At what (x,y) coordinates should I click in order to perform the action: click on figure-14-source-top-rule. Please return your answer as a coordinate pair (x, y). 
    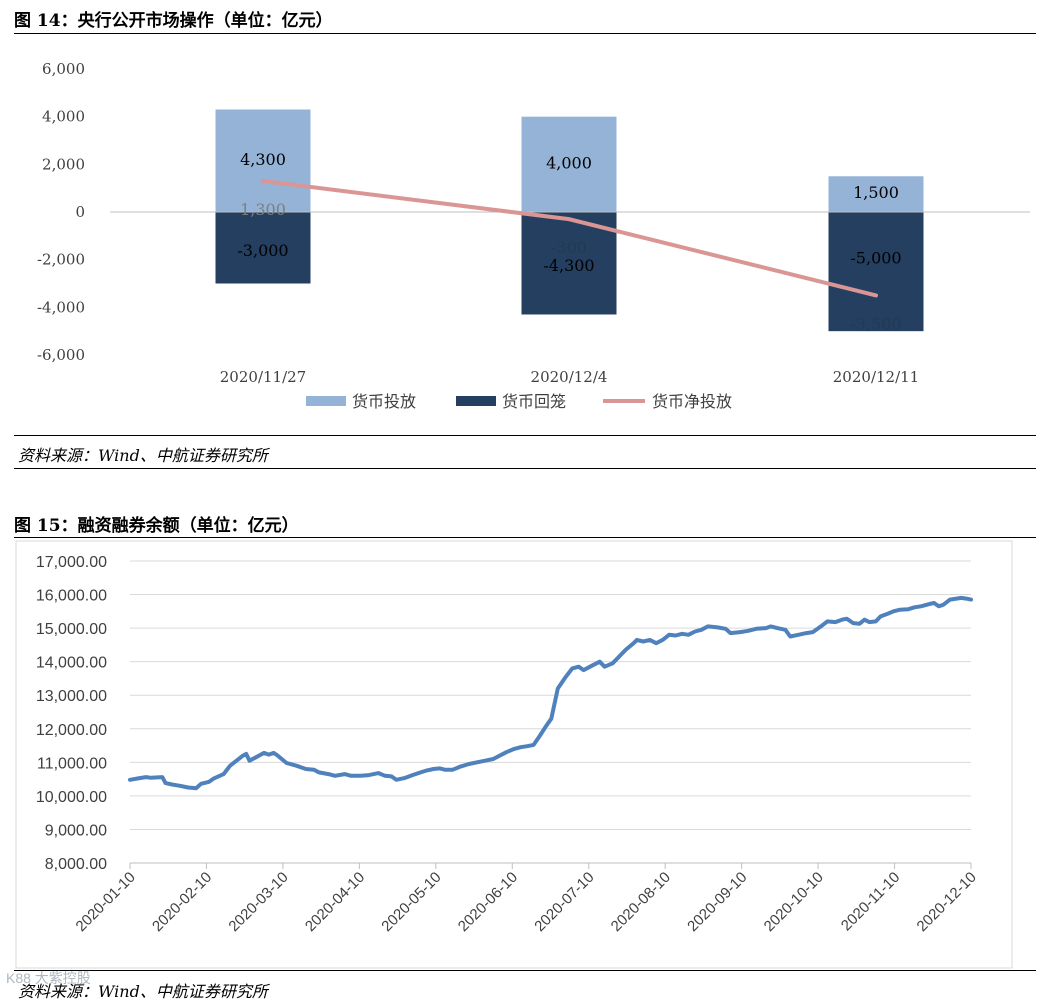
    Looking at the image, I should click on (525, 435).